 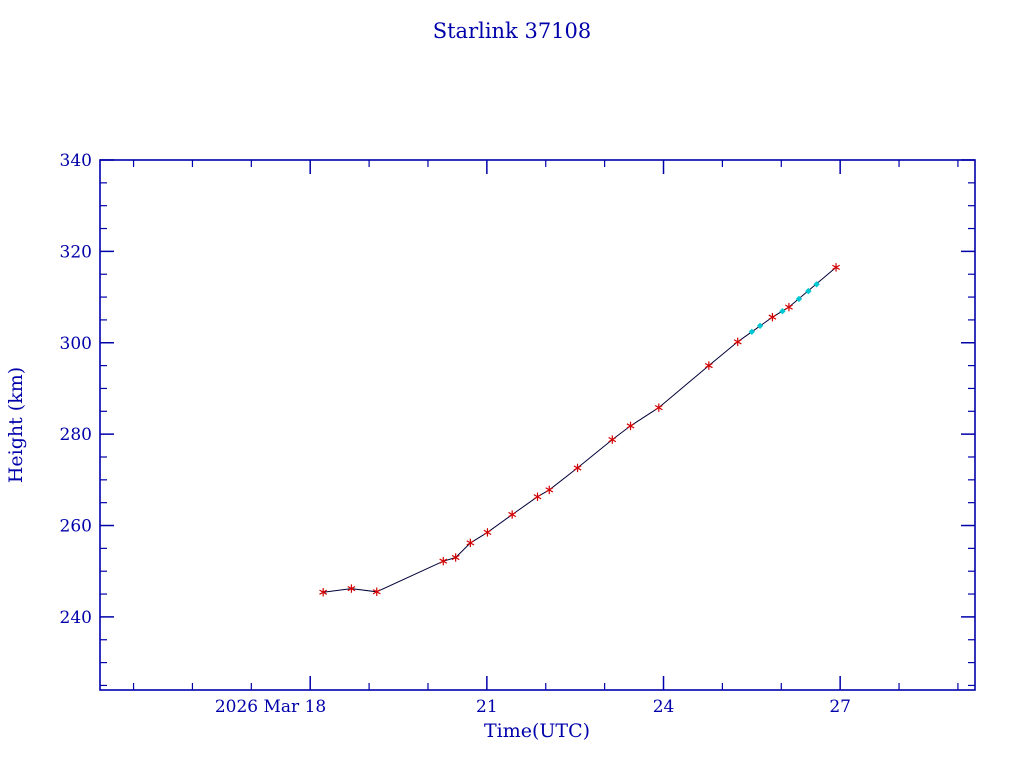 What do you see at coordinates (76, 344) in the screenshot?
I see `y-tick-label: 300` at bounding box center [76, 344].